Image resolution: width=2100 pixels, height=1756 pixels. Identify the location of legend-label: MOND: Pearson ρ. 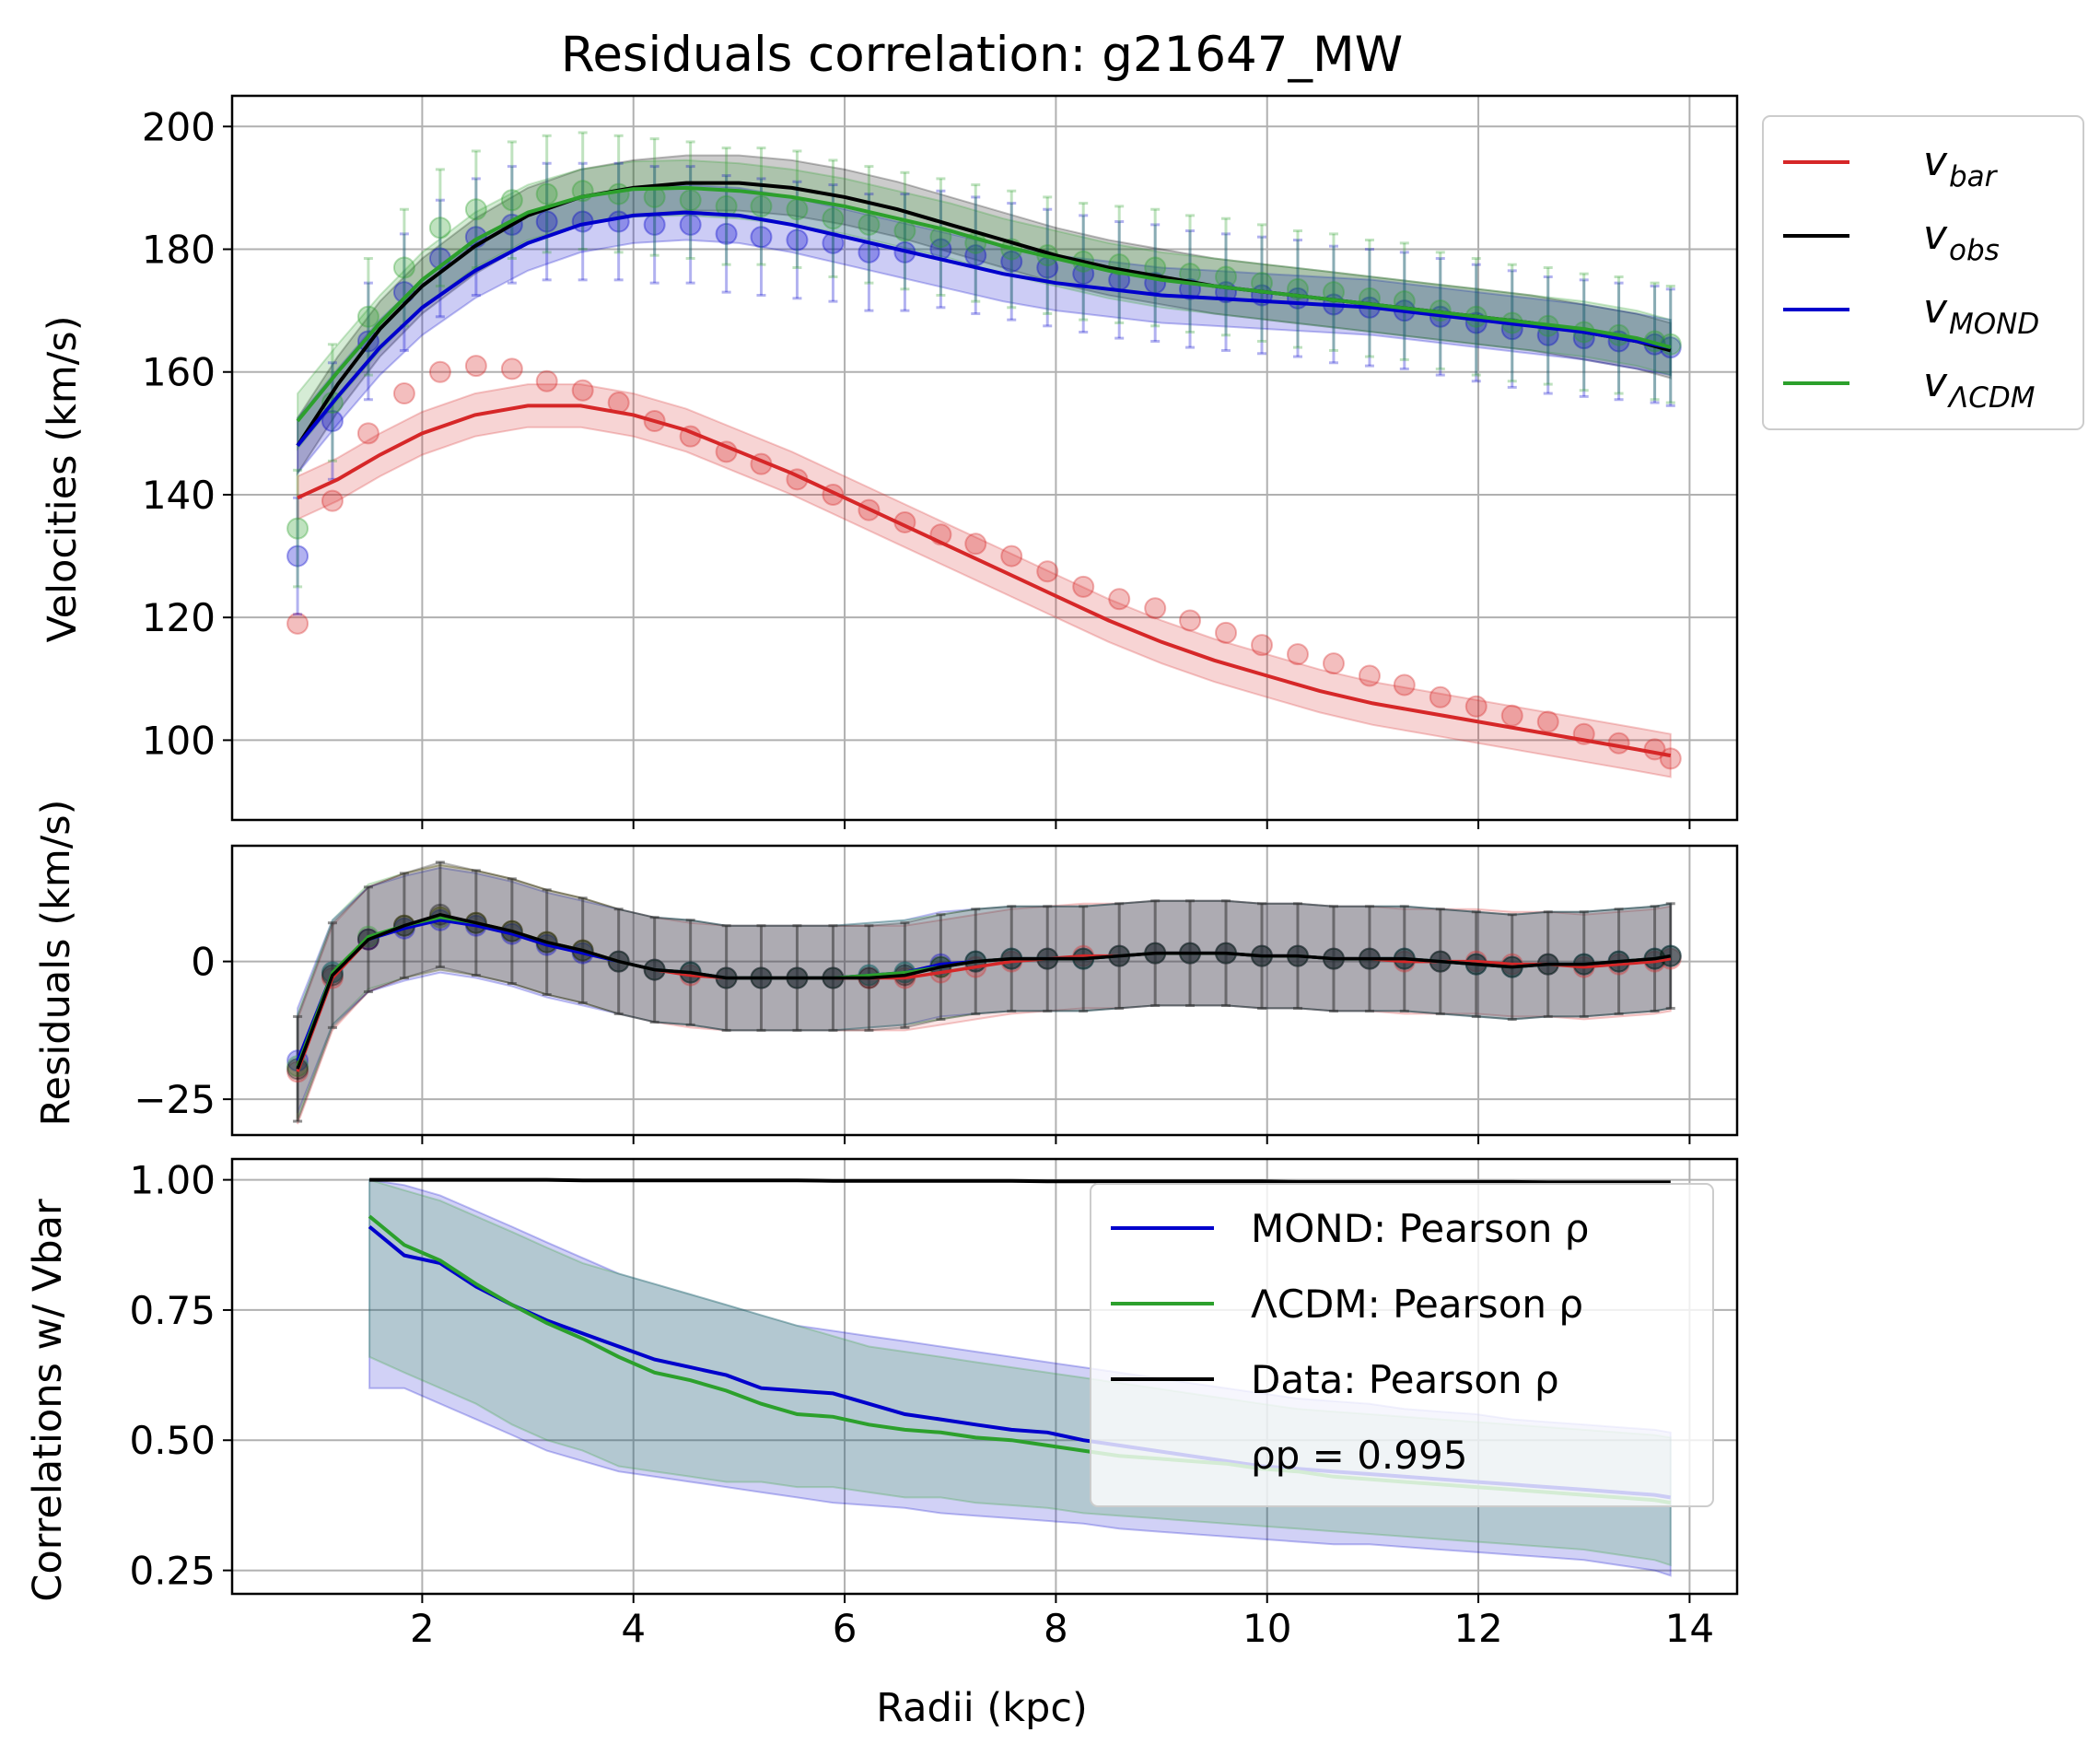
(1420, 1228).